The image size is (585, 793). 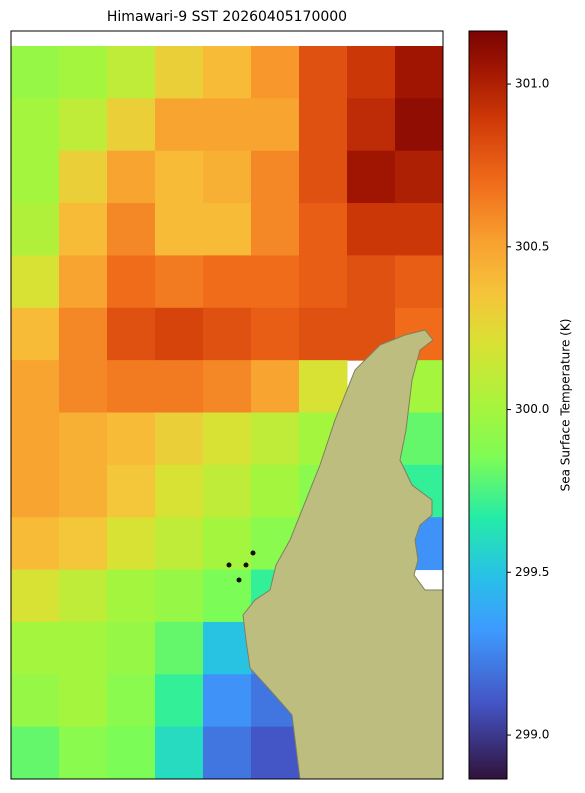 I want to click on colorbar, so click(x=488, y=405).